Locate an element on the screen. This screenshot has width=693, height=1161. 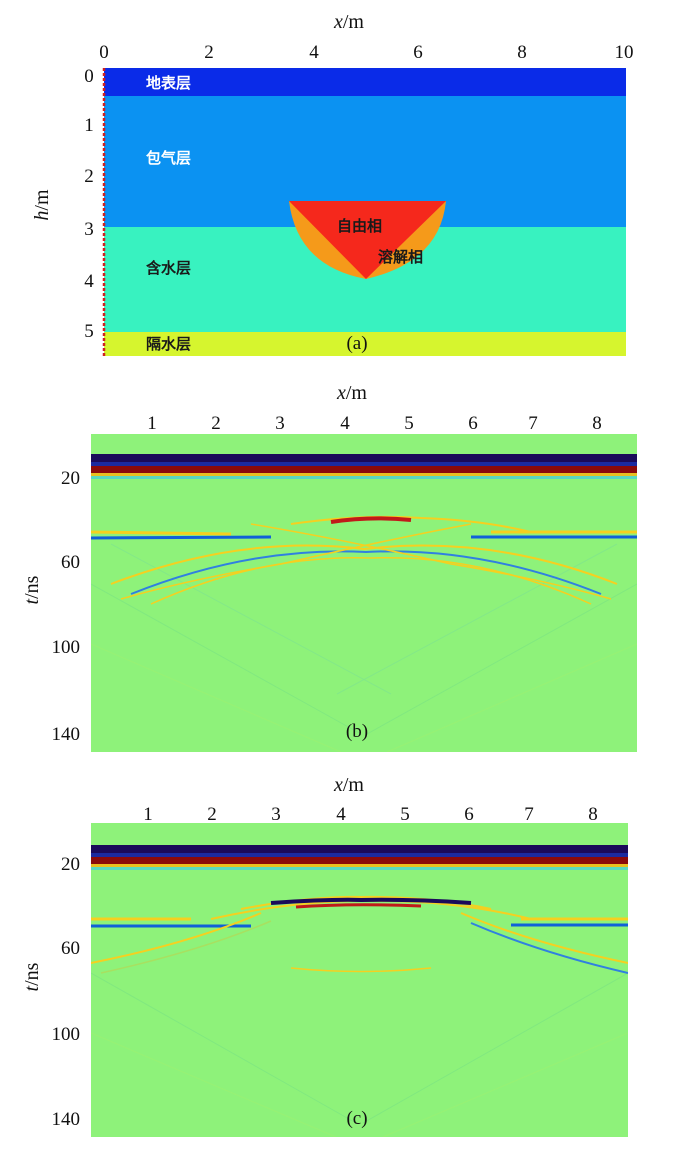
free-phase-plume is located at coordinates (367, 240).